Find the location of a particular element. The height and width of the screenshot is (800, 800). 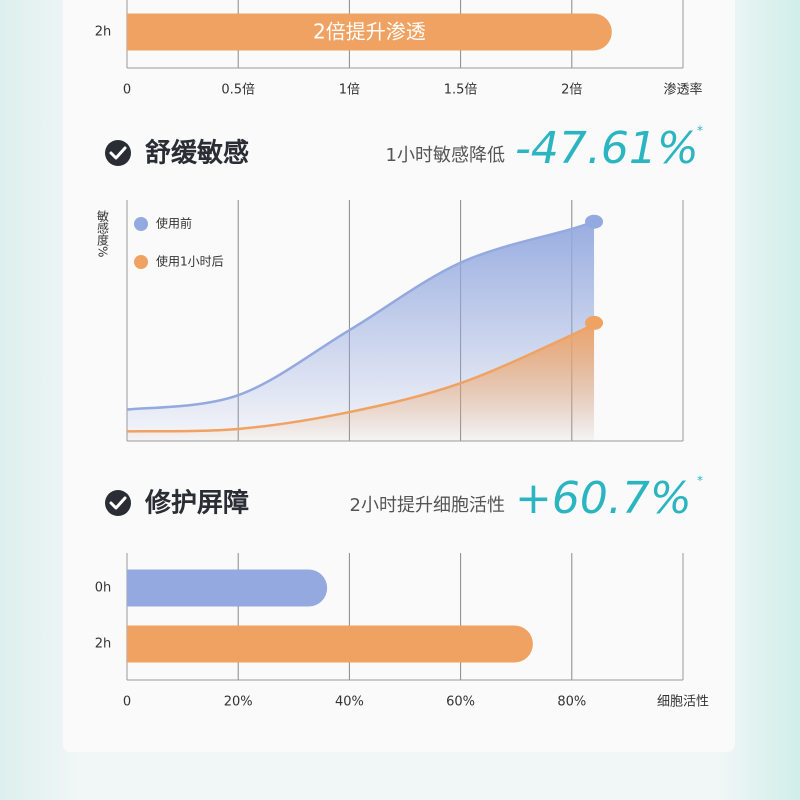

x-axis-label: 渗透率 is located at coordinates (682, 90).